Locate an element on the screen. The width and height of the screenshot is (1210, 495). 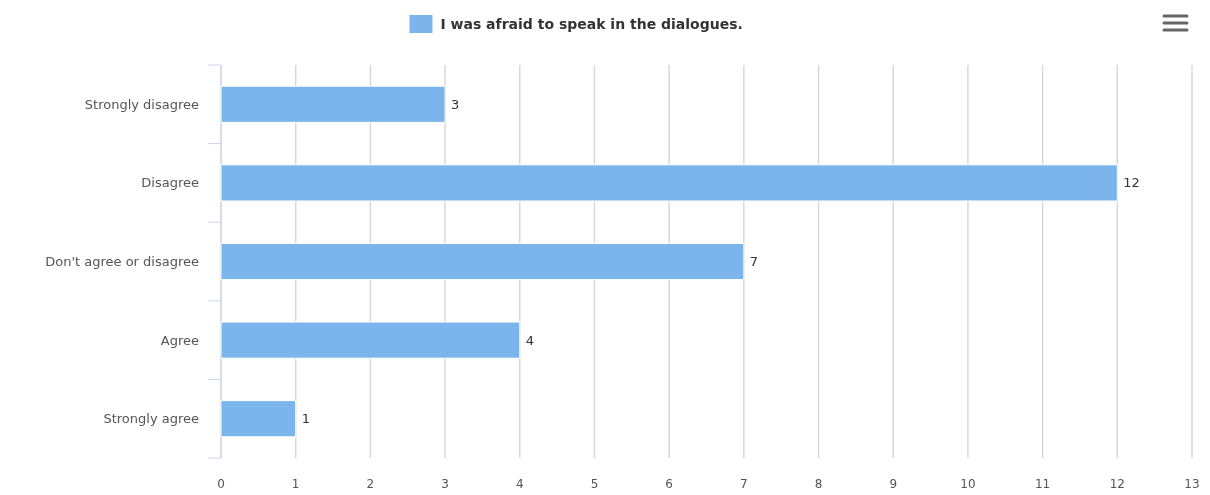
x-tick-label: 13 is located at coordinates (1192, 484).